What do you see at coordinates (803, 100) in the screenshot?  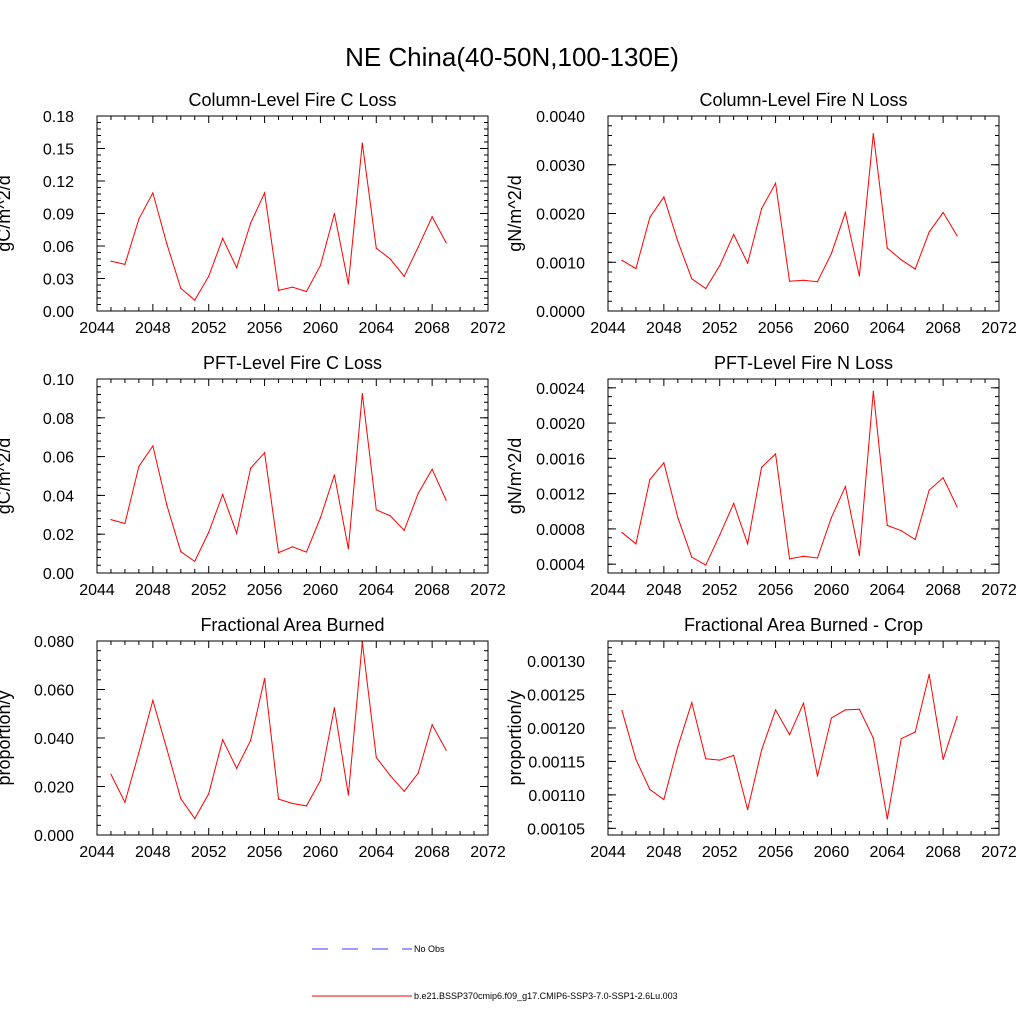 I see `panel-title: Column-Level Fire N Loss` at bounding box center [803, 100].